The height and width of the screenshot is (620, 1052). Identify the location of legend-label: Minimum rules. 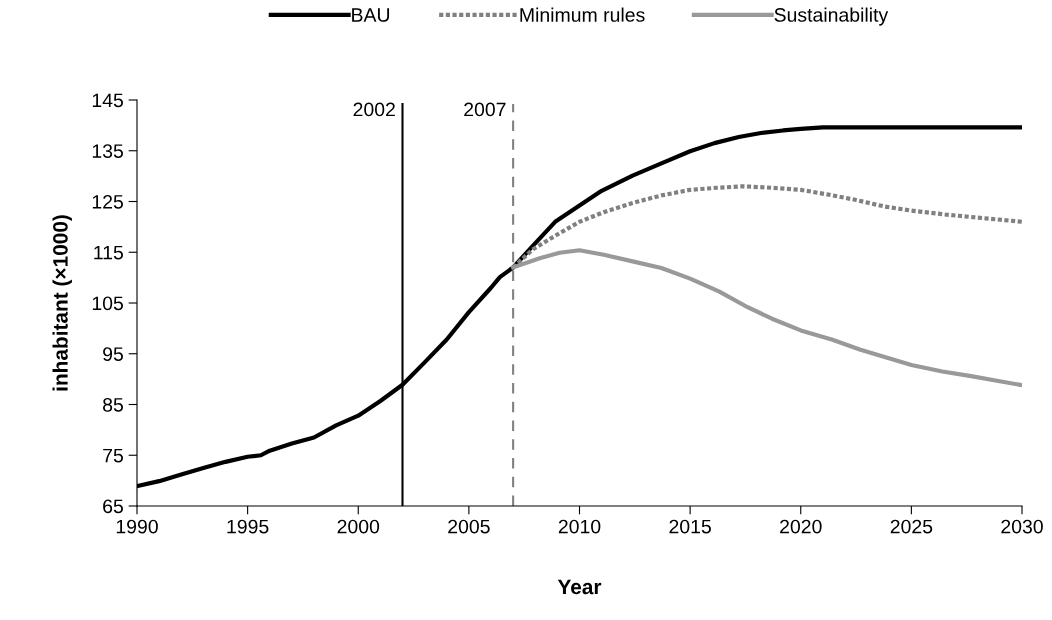
(582, 14).